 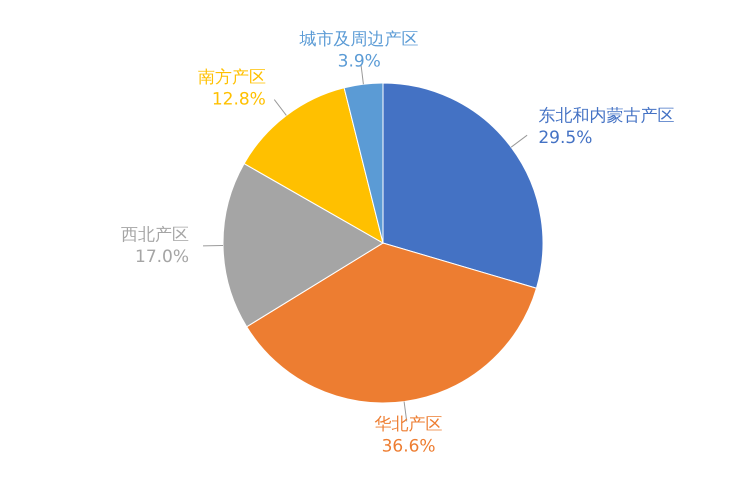 I want to click on data-label: 3.9%, so click(x=359, y=61).